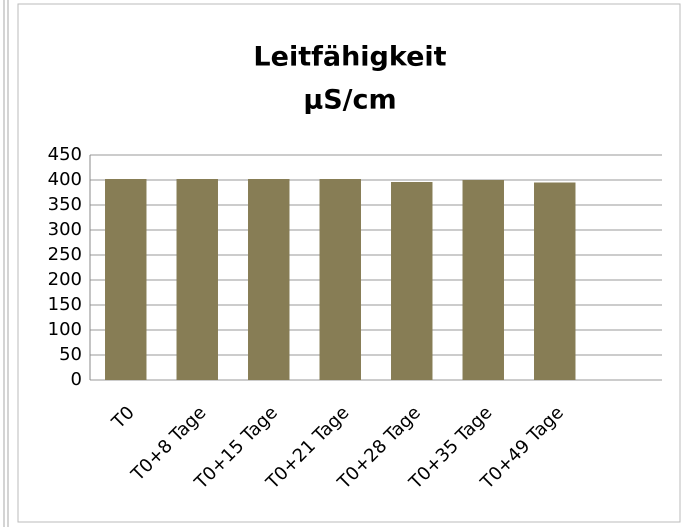 The image size is (686, 527). I want to click on y-tick-label: 400, so click(65, 179).